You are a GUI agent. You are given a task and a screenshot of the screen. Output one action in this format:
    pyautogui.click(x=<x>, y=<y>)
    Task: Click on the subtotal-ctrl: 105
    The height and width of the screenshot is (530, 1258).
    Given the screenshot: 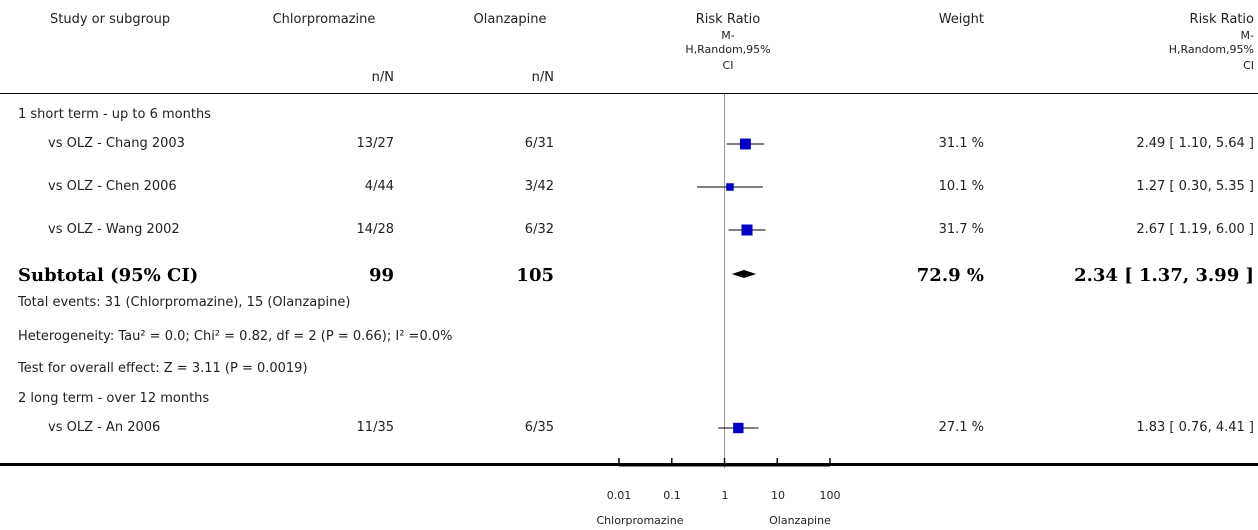 What is the action you would take?
    pyautogui.click(x=535, y=275)
    